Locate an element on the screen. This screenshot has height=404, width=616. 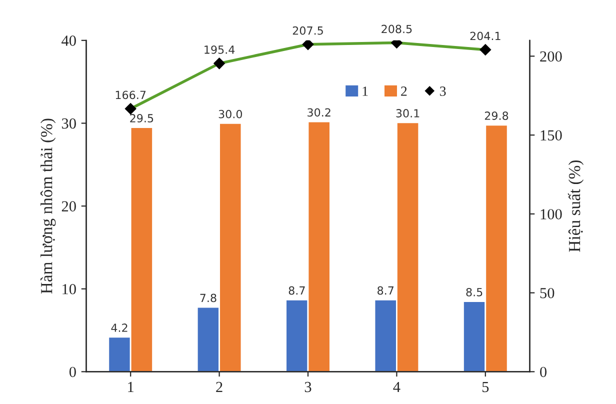
x-tick-label: 4 is located at coordinates (396, 387).